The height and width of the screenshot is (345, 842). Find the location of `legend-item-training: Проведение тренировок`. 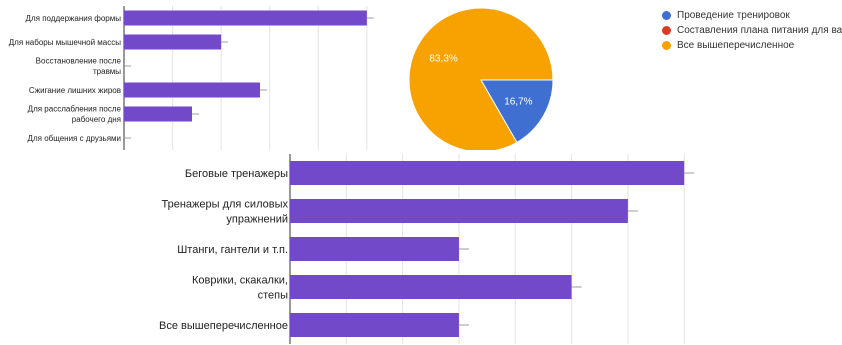

legend-item-training: Проведение тренировок is located at coordinates (752, 15).